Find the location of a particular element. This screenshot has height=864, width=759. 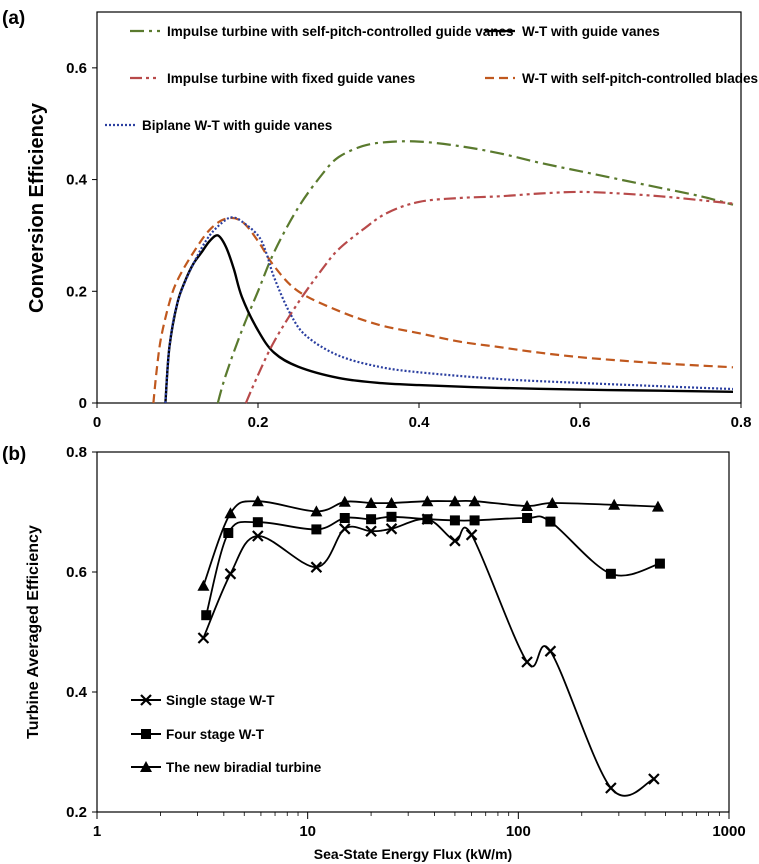

legend-label-wt-self-pitch-blades: W-T with self-pitch-controlled blades is located at coordinates (640, 78).